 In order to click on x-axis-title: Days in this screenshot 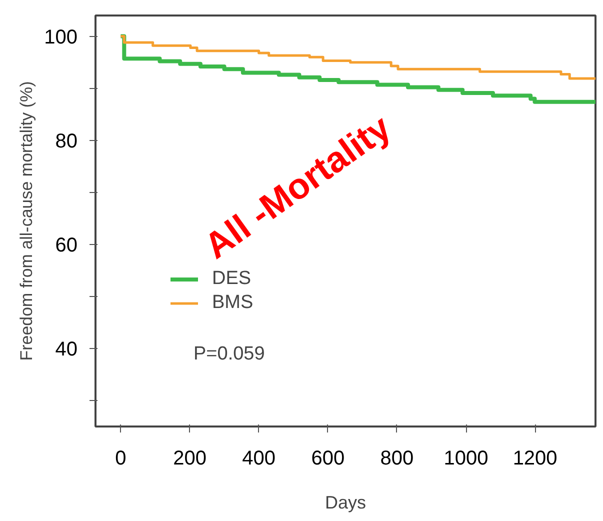, I will do `click(345, 502)`.